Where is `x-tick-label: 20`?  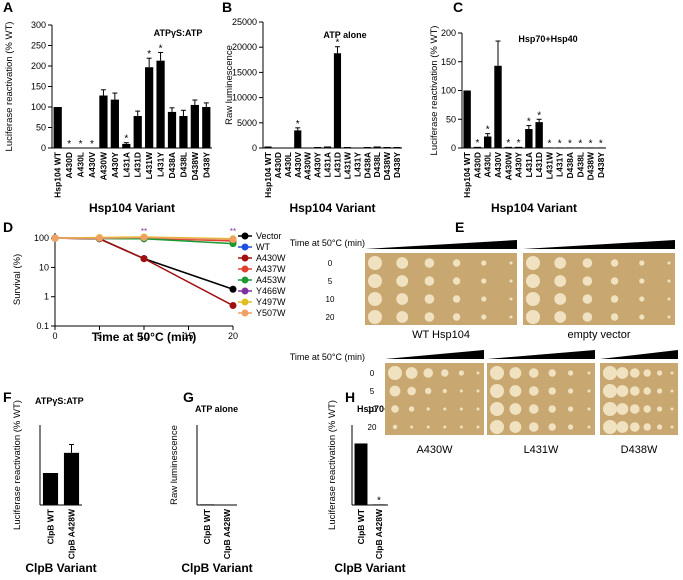 x-tick-label: 20 is located at coordinates (233, 336).